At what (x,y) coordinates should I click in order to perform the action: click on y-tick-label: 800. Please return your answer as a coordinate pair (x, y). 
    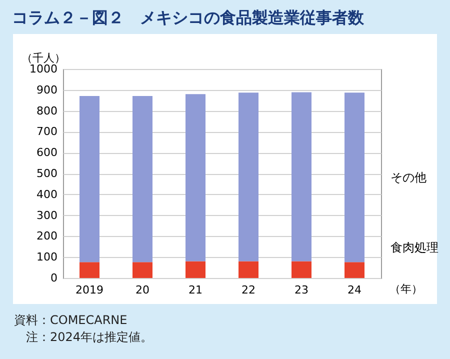
    Looking at the image, I should click on (47, 111).